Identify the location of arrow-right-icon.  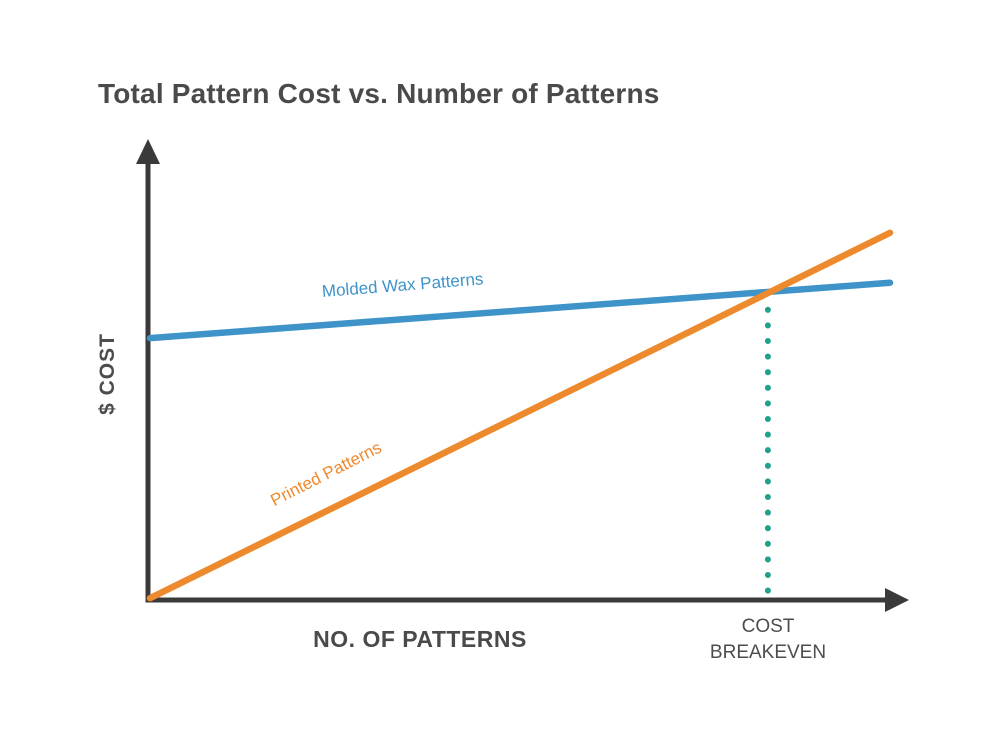
(897, 600).